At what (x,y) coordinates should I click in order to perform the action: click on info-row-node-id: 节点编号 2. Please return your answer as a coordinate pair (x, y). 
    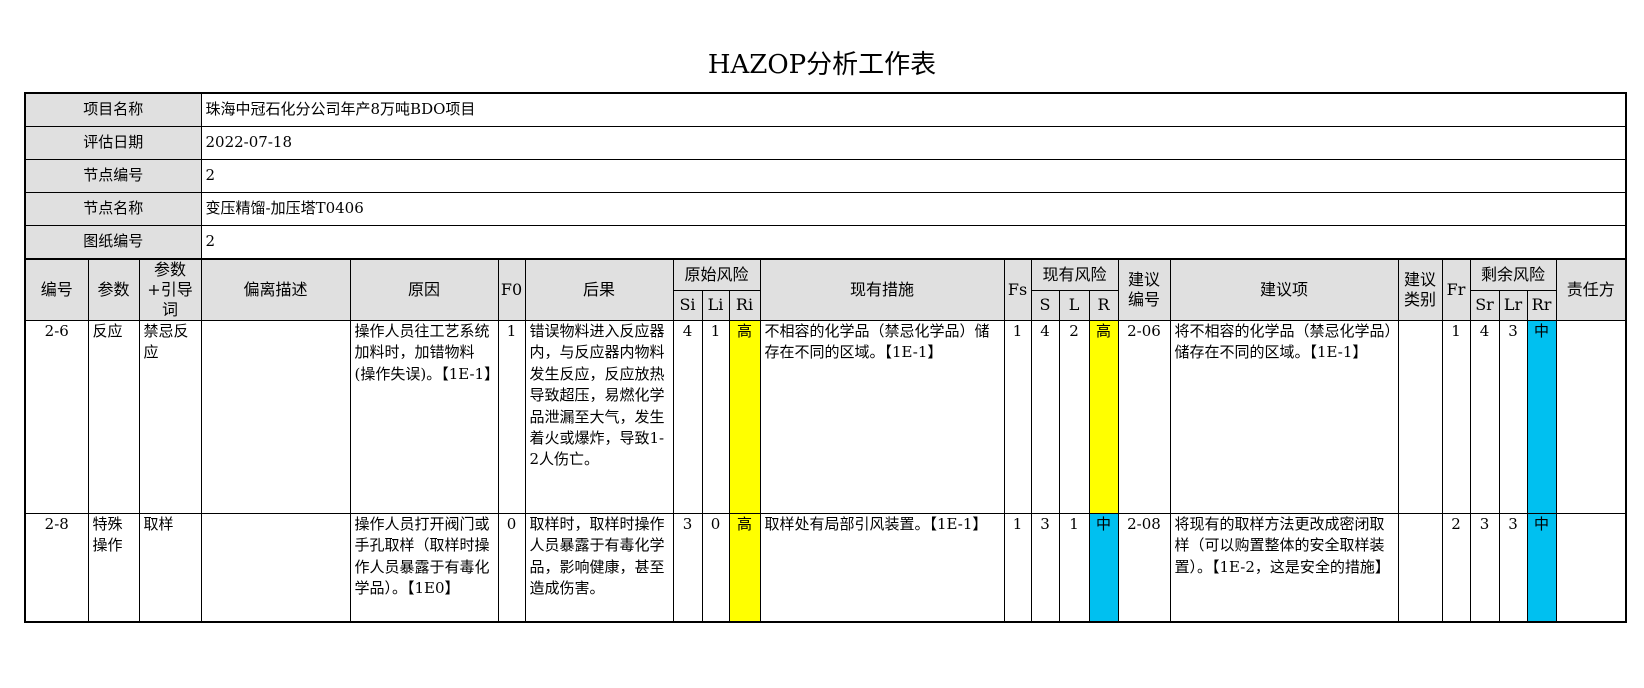
    Looking at the image, I should click on (826, 176).